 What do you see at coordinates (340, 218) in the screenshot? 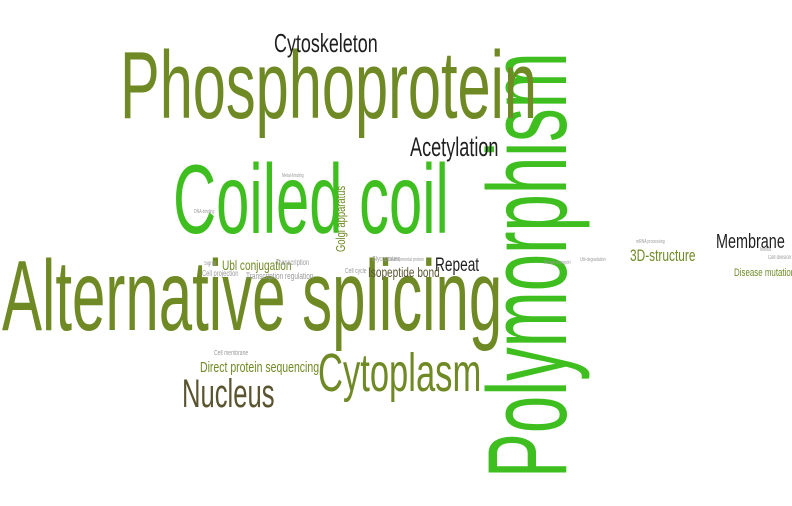
I see `word-golgi-apparatus: Golgi apparatus` at bounding box center [340, 218].